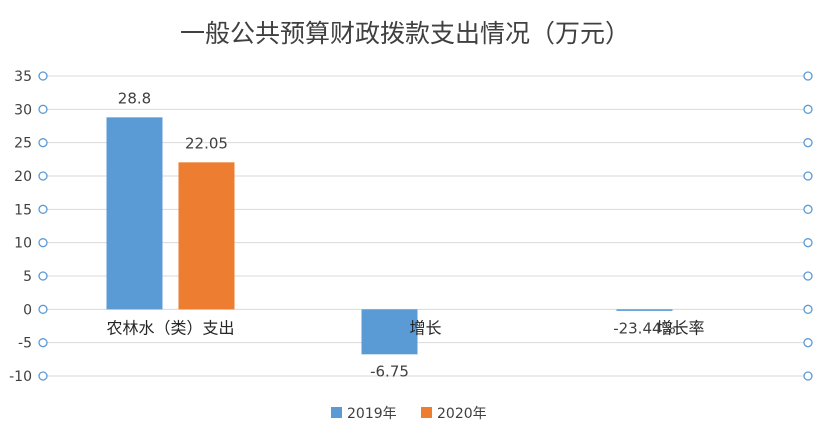  Describe the element at coordinates (20, 377) in the screenshot. I see `y-tick-label: -10` at that location.